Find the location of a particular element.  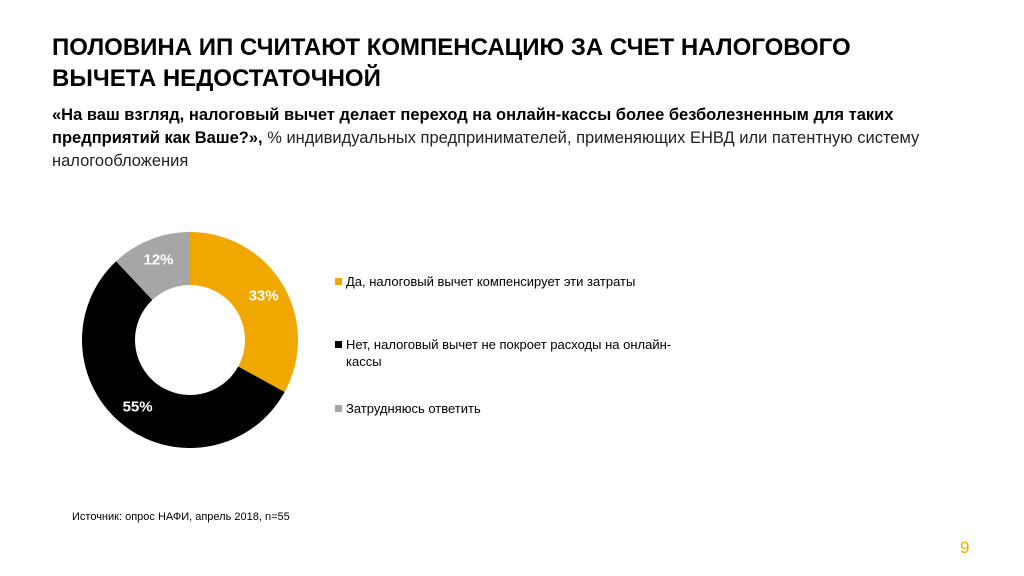

data-label: 12% is located at coordinates (159, 259).